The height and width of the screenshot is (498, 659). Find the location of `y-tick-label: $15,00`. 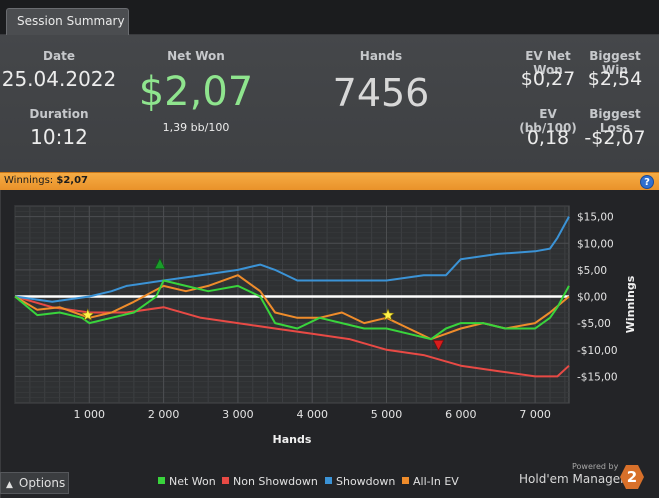

y-tick-label: $15,00 is located at coordinates (595, 218).